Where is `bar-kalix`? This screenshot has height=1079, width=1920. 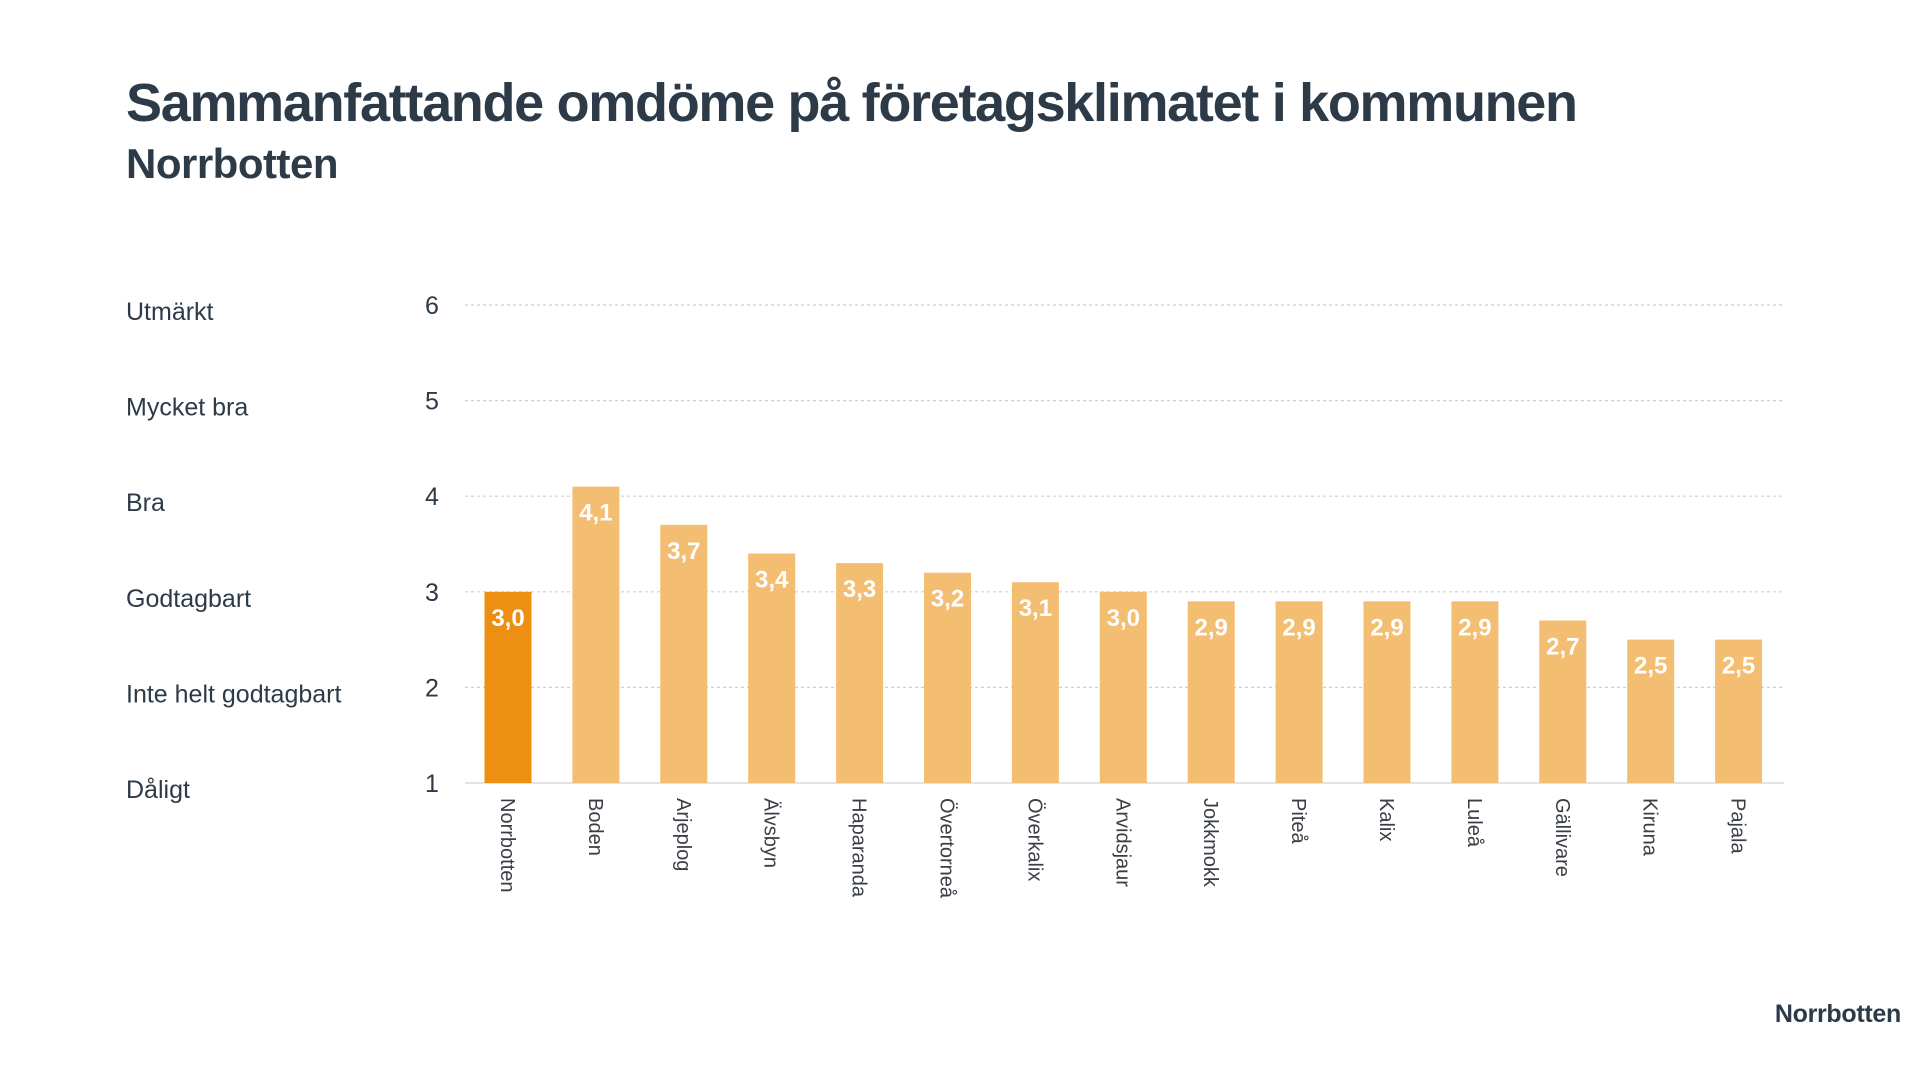
bar-kalix is located at coordinates (1387, 692).